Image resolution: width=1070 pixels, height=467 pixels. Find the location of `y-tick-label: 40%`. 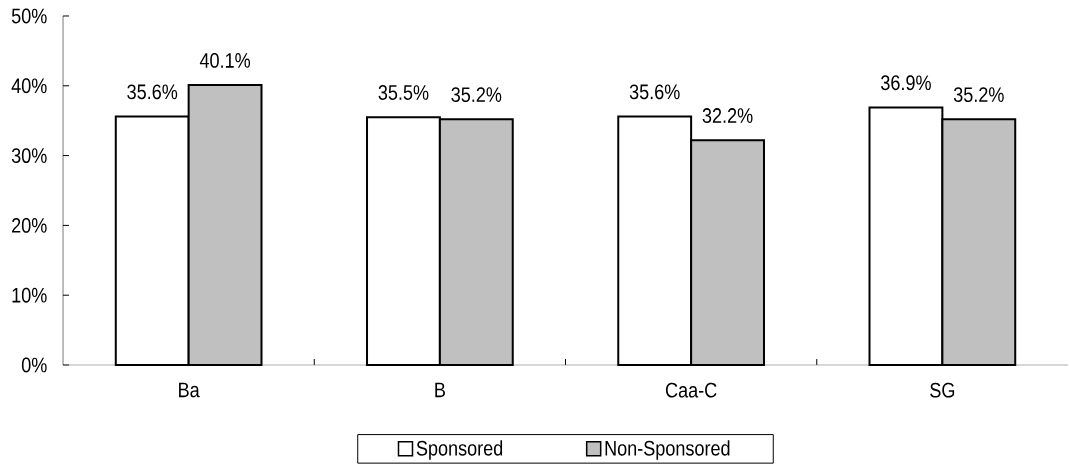

y-tick-label: 40% is located at coordinates (29, 86).